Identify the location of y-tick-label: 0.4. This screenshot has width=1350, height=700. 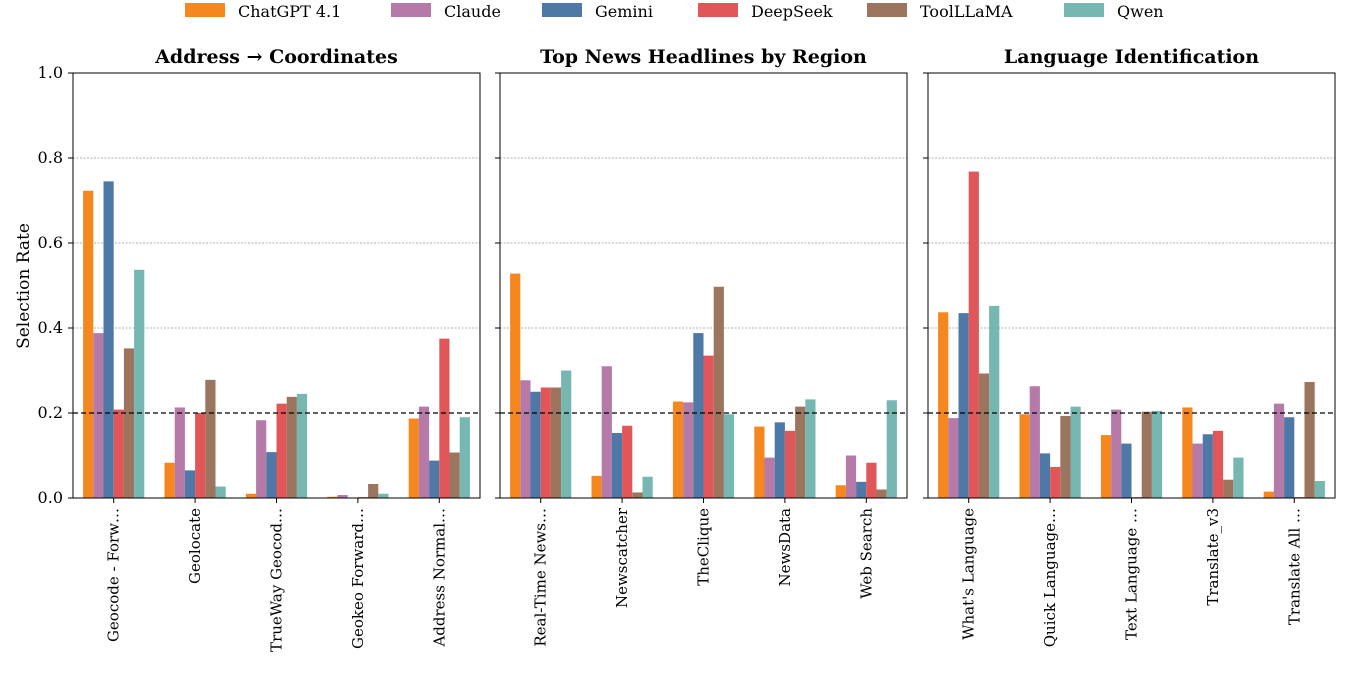
(50, 327).